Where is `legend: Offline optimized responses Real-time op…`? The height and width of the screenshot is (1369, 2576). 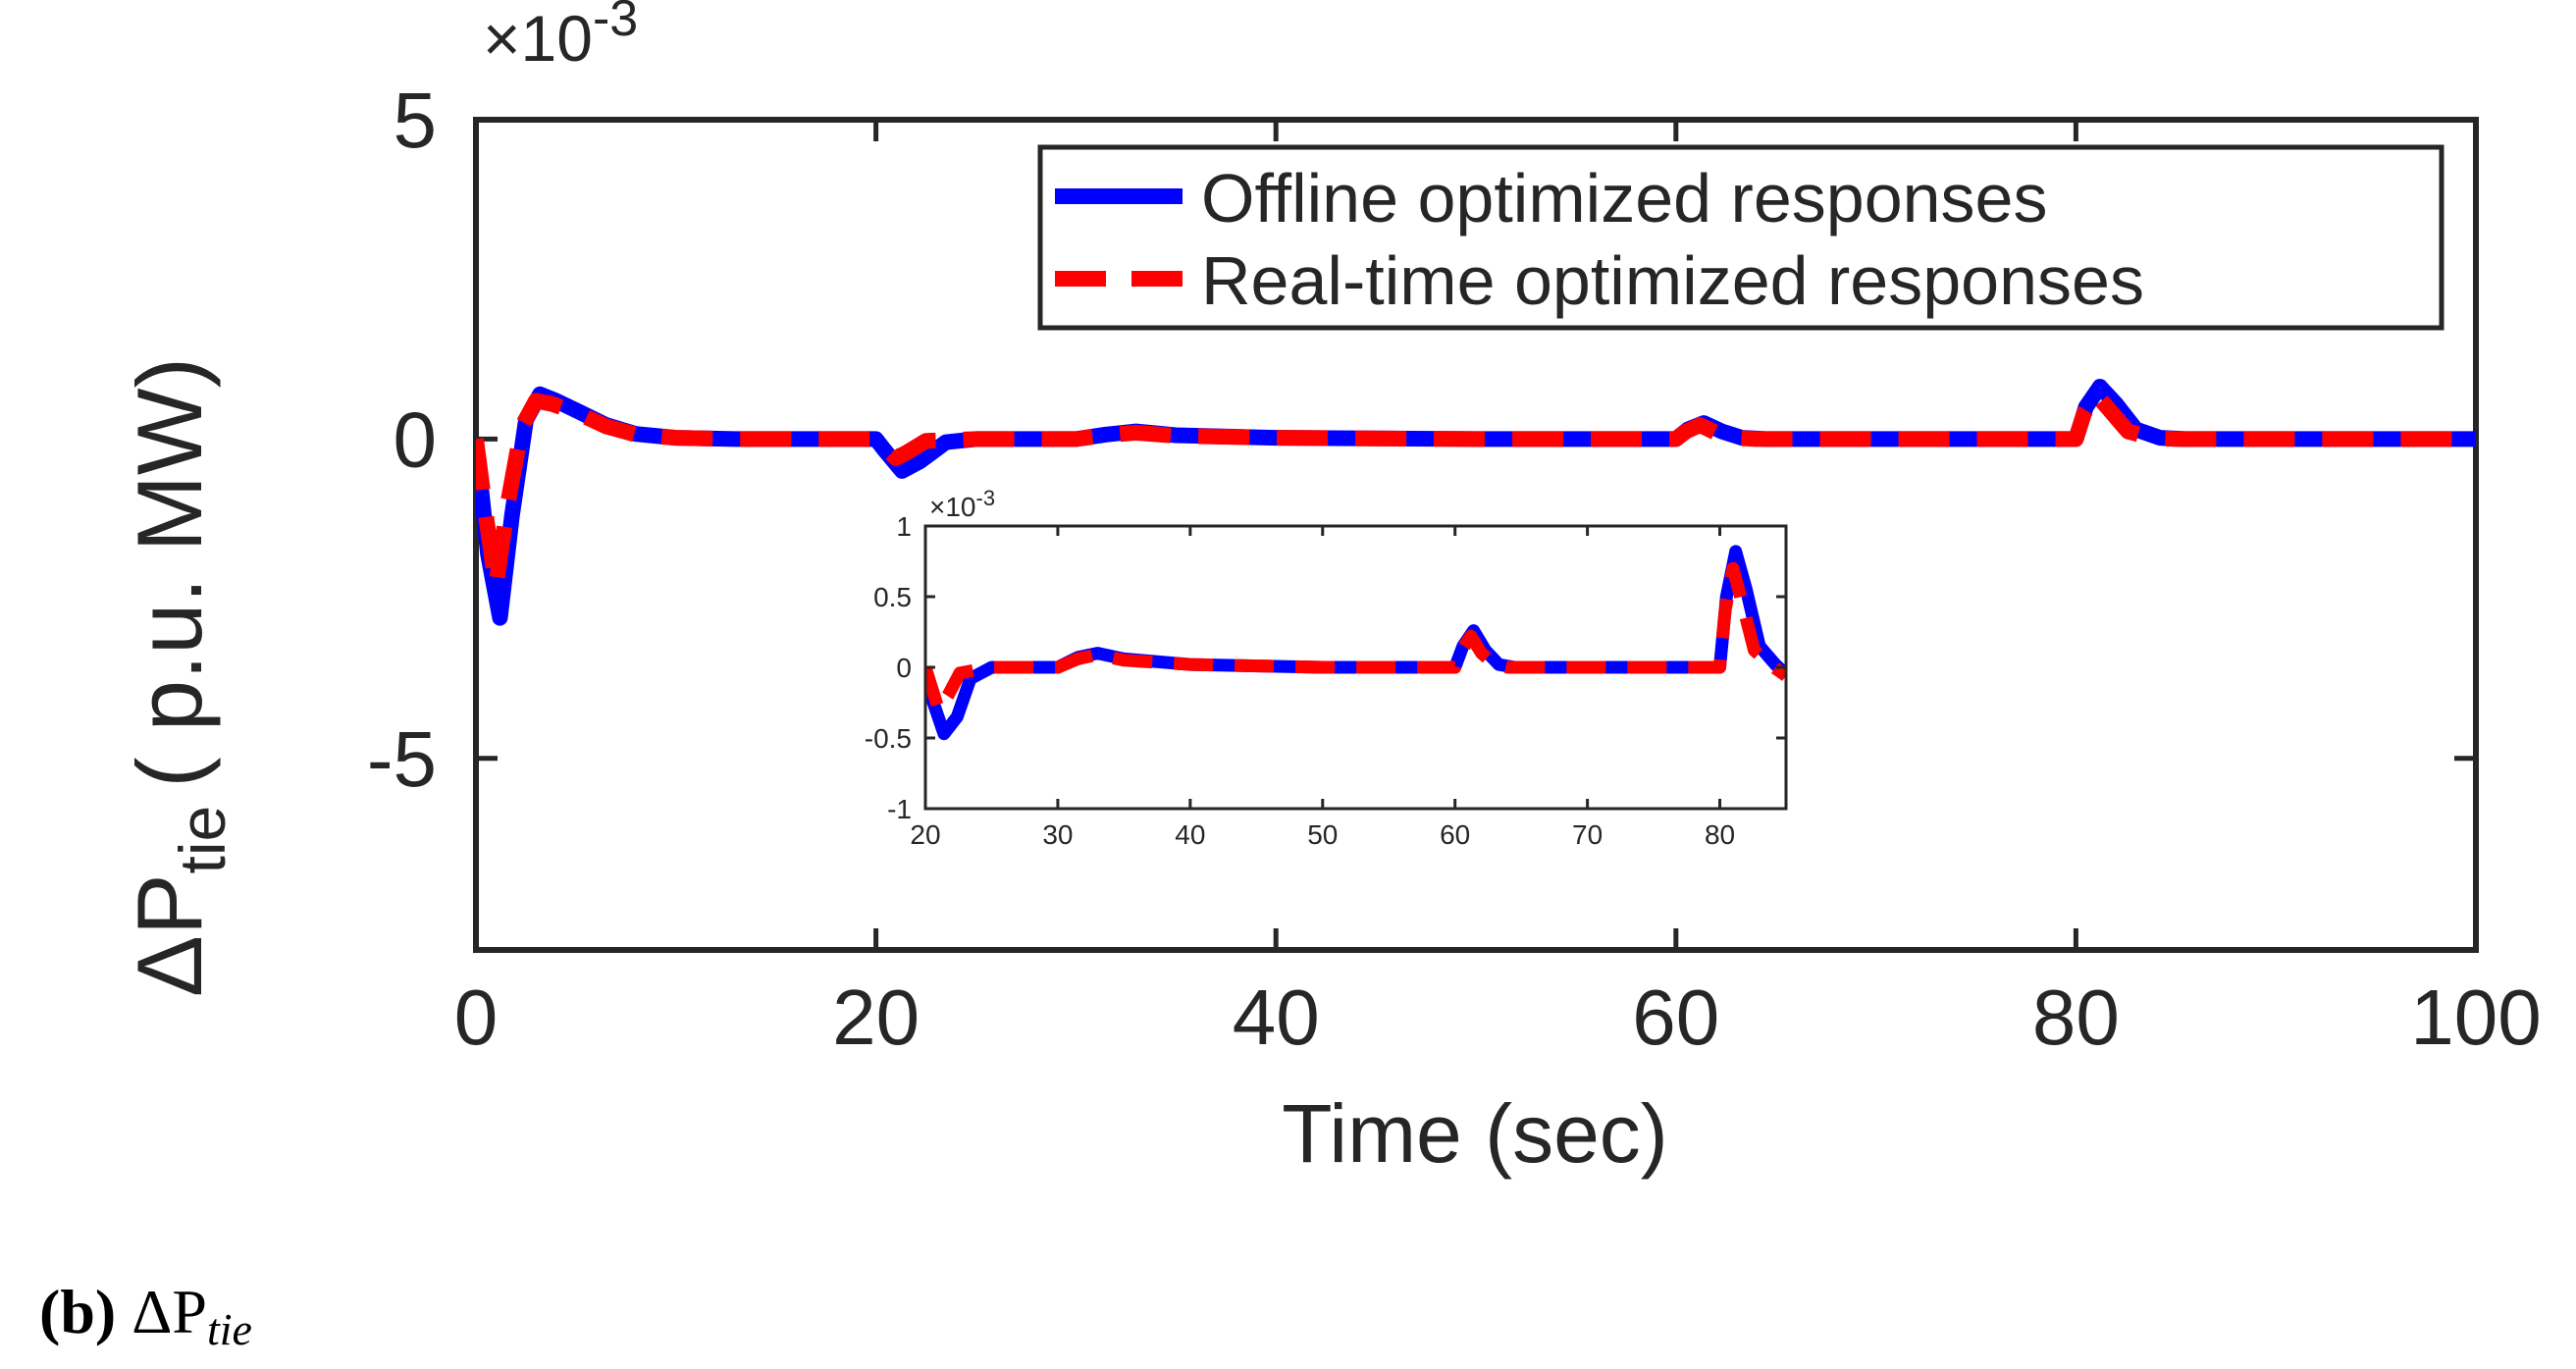
legend: Offline optimized responses Real-time op… is located at coordinates (1741, 237).